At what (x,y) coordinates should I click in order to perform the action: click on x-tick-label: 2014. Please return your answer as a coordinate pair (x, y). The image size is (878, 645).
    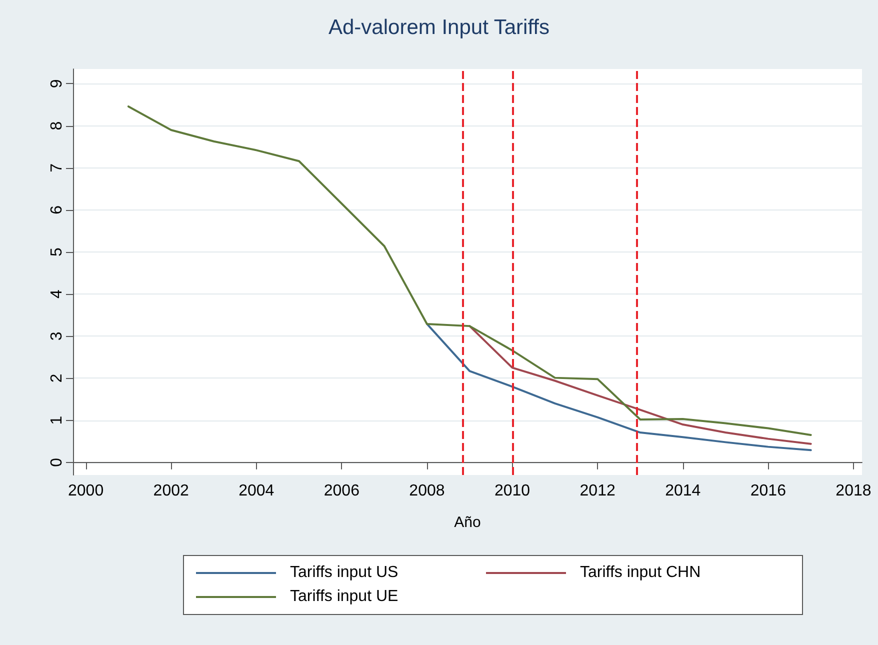
    Looking at the image, I should click on (683, 491).